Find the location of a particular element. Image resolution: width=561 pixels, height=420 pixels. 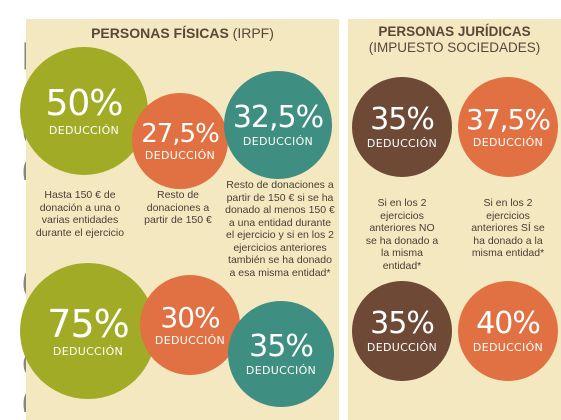

circle-37-5-deduccion: 37,5% DEDUCCIÓN is located at coordinates (508, 127).